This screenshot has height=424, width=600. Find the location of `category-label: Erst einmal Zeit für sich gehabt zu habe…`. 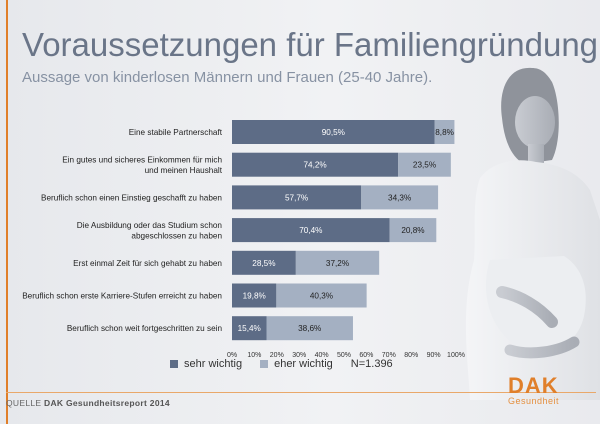

category-label: Erst einmal Zeit für sich gehabt zu habe… is located at coordinates (147, 263).